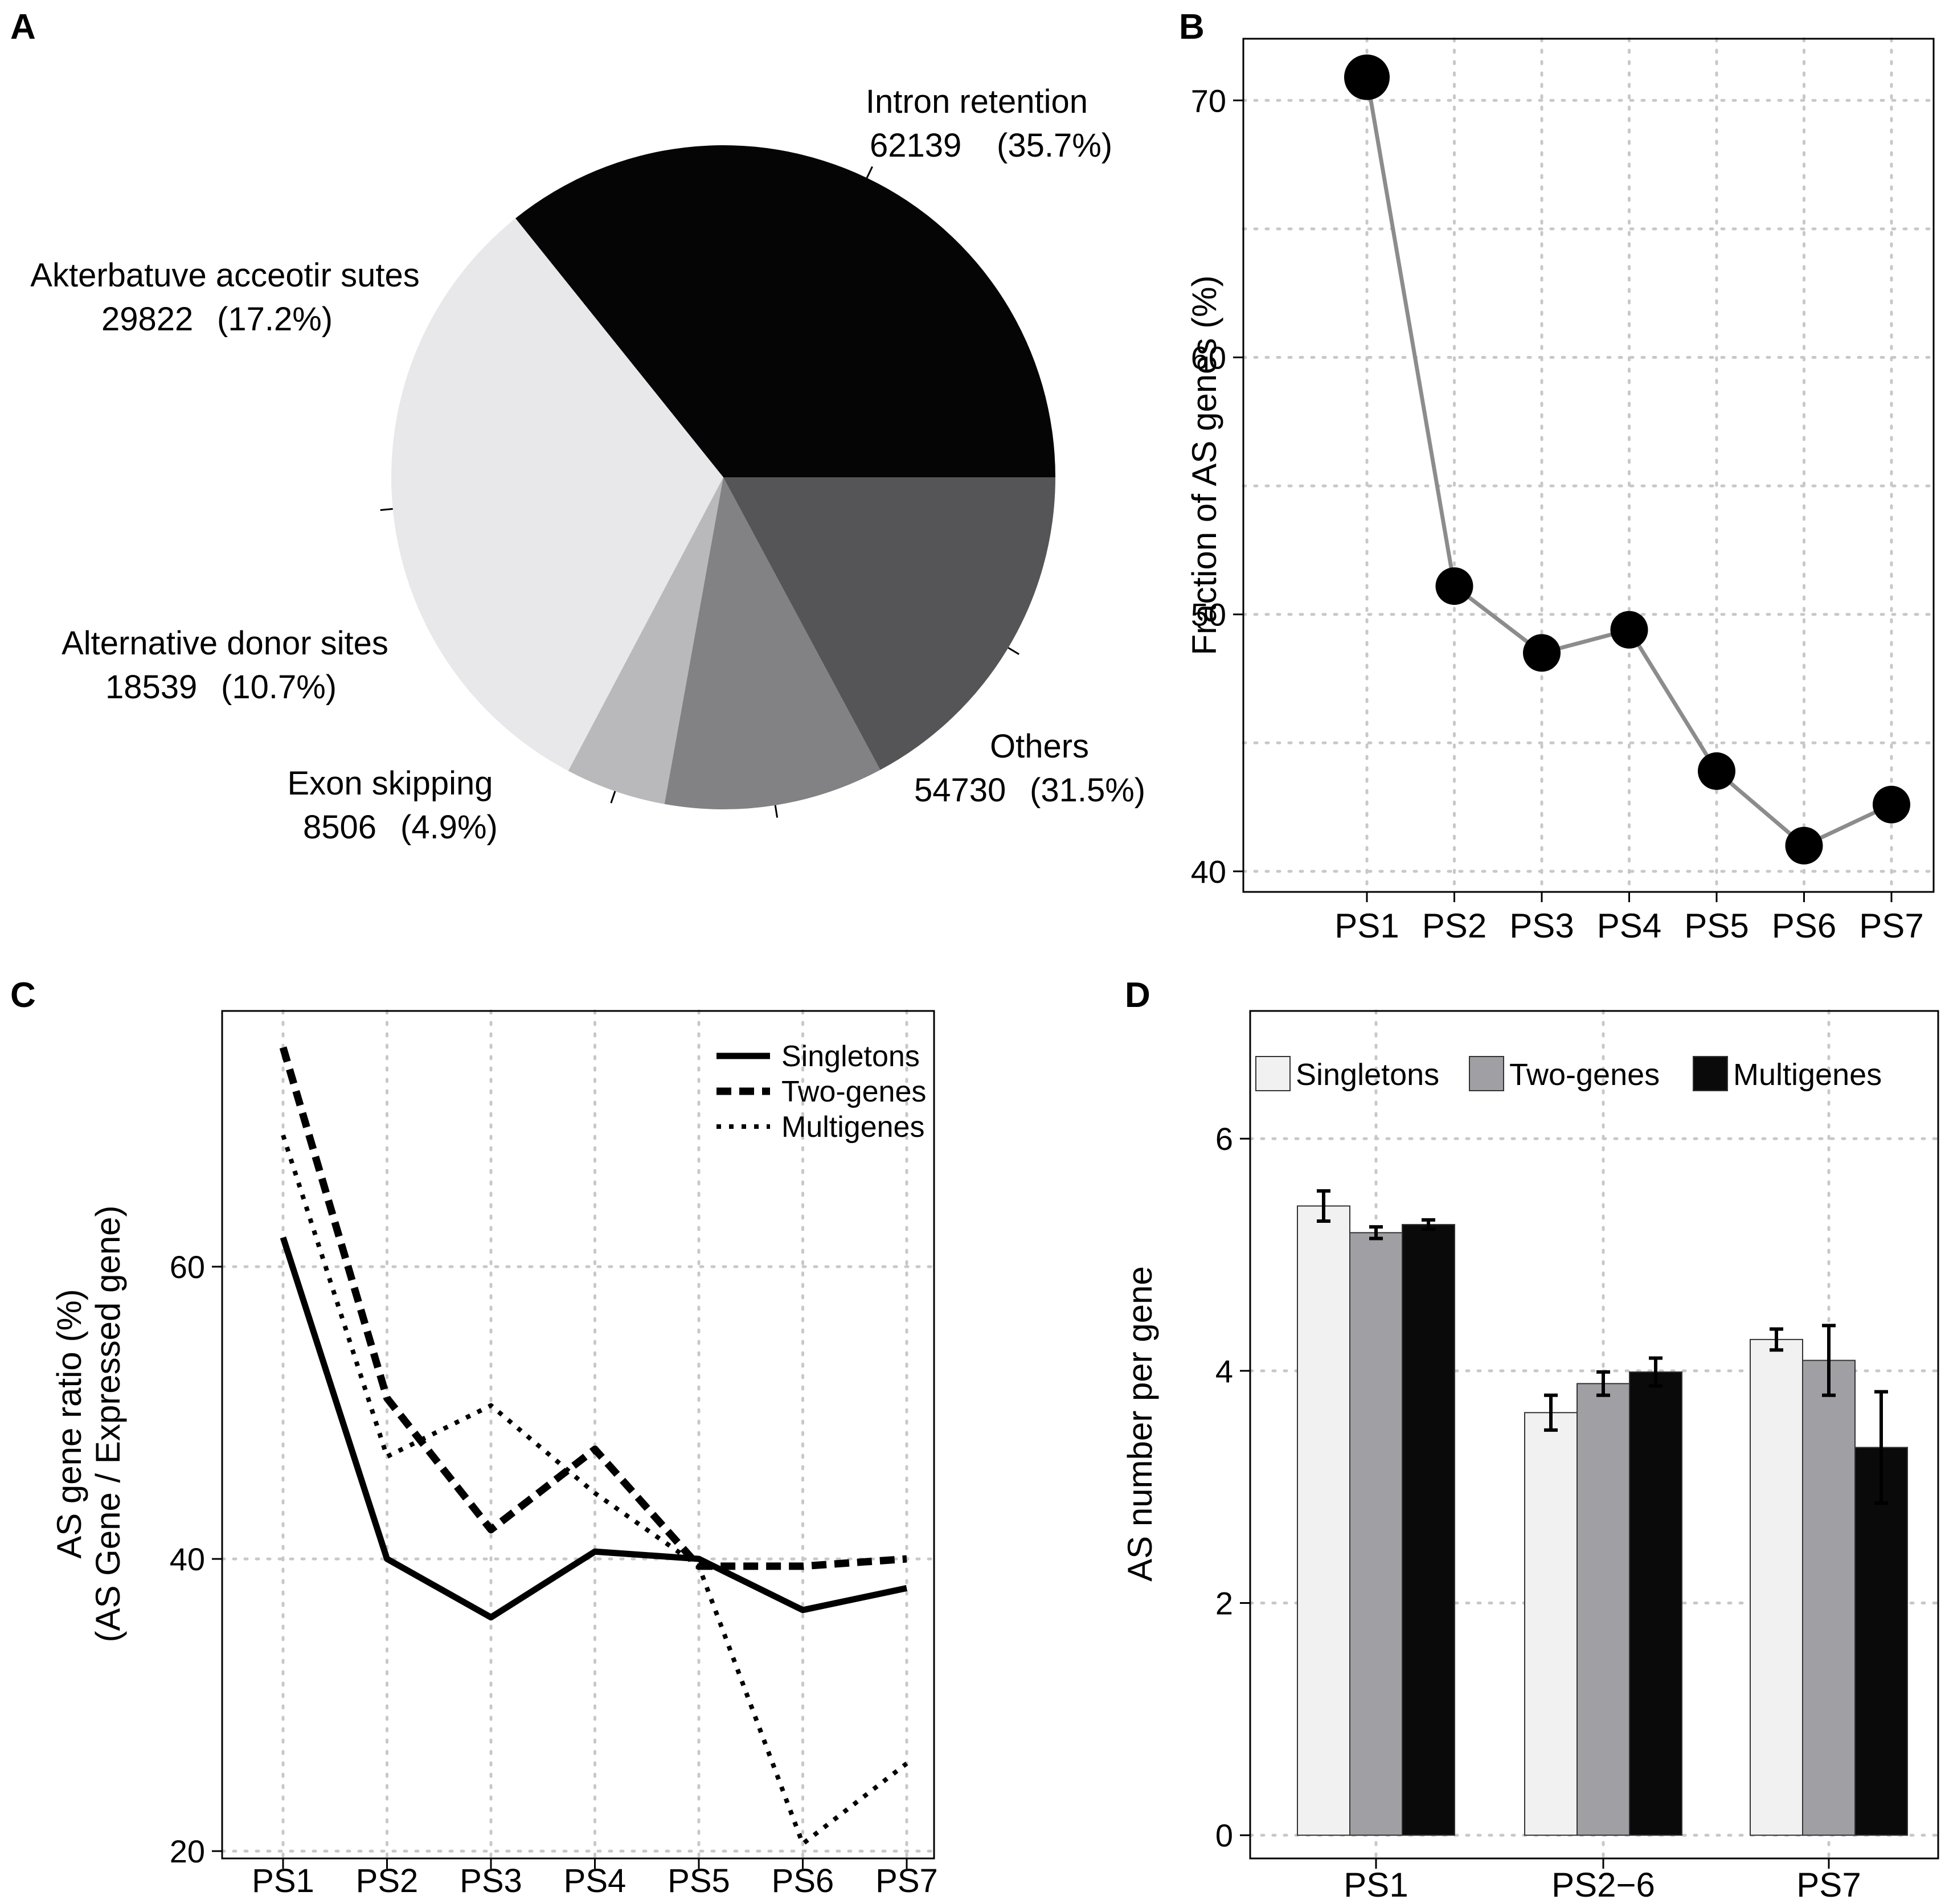 The height and width of the screenshot is (1904, 1945). I want to click on x-axis-ticks: PS1 PS2 PS3 PS4 PS5 PS6 PS7, so click(595, 1878).